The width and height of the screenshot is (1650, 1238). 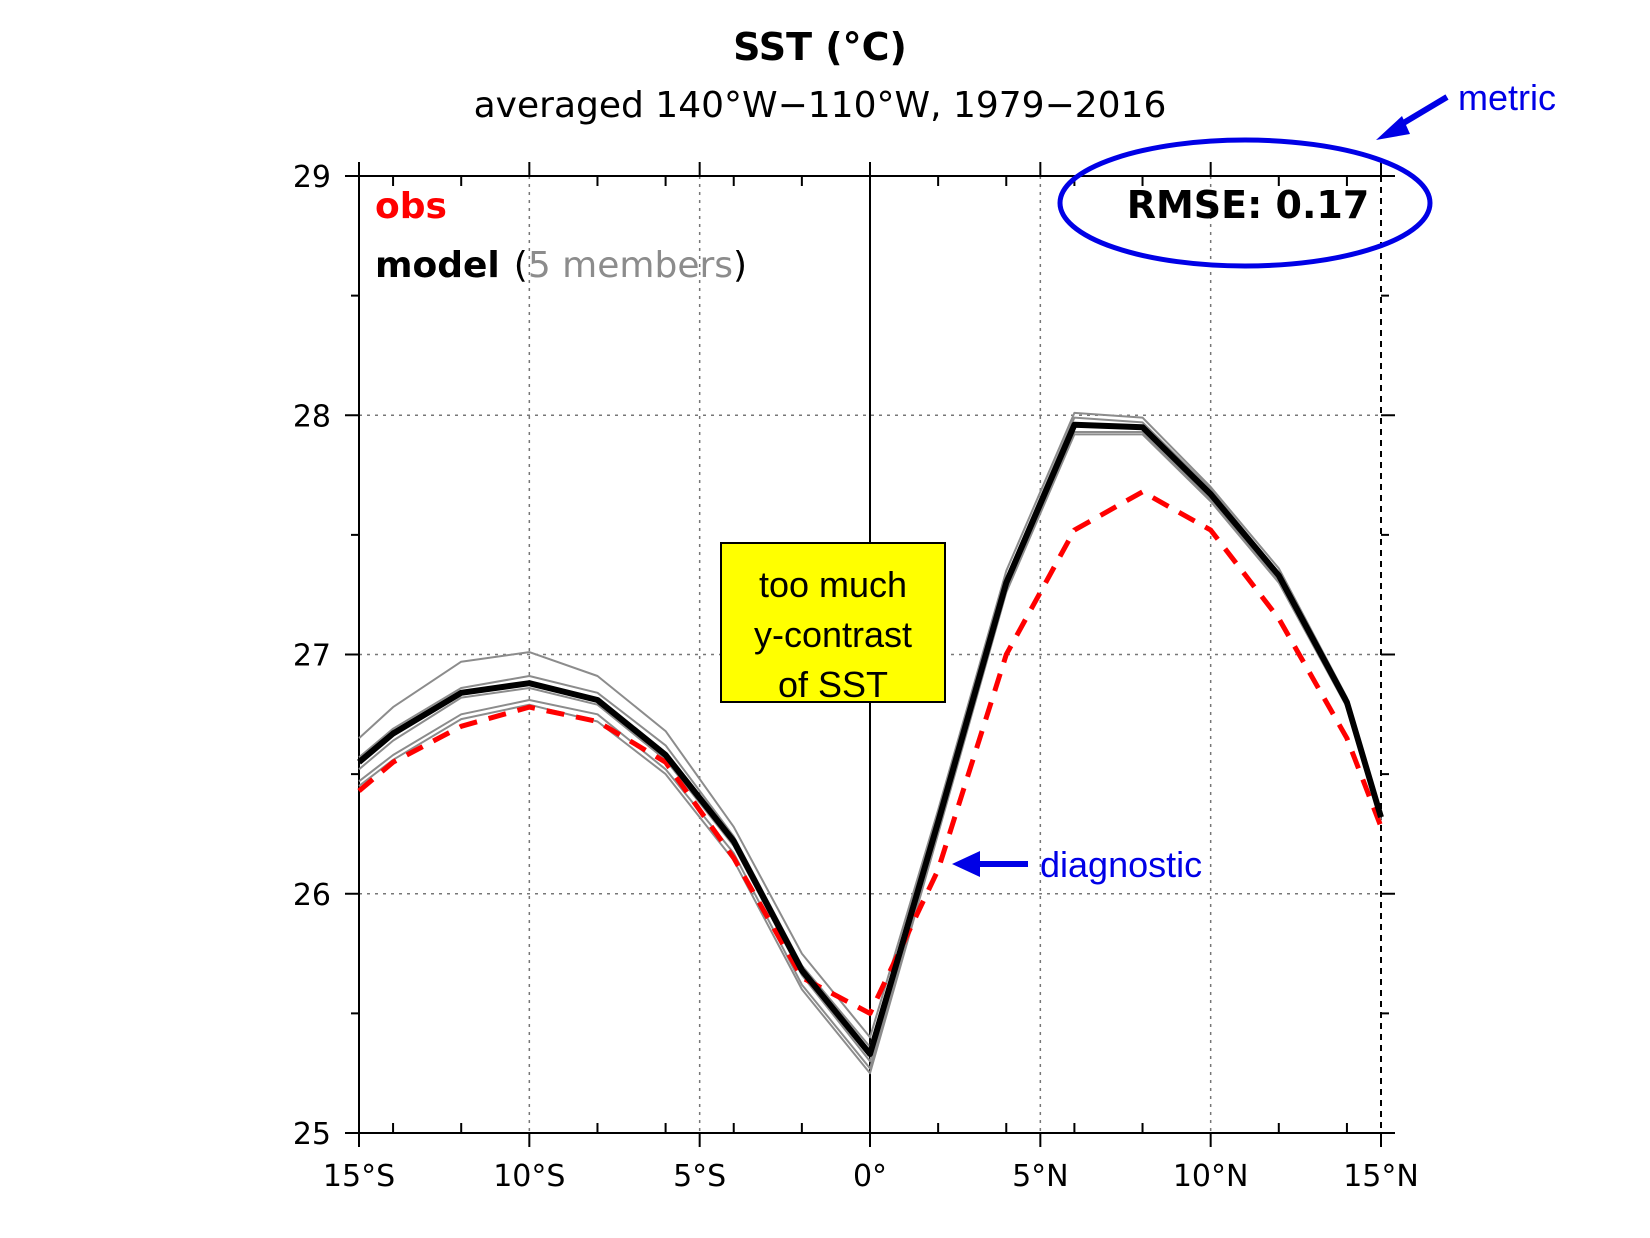 I want to click on diagnostic-annotation: diagnostic, so click(x=1121, y=864).